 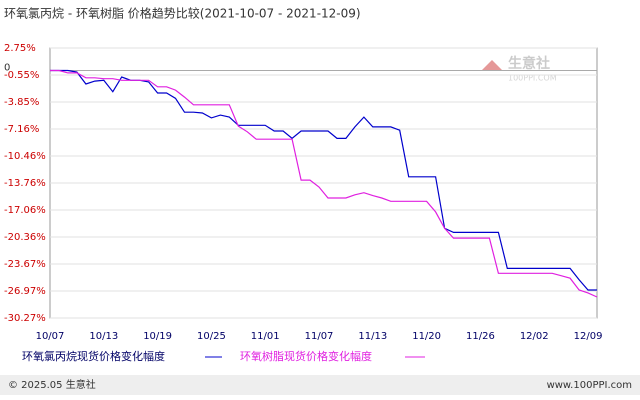 I want to click on watermark-icon, so click(x=492, y=65).